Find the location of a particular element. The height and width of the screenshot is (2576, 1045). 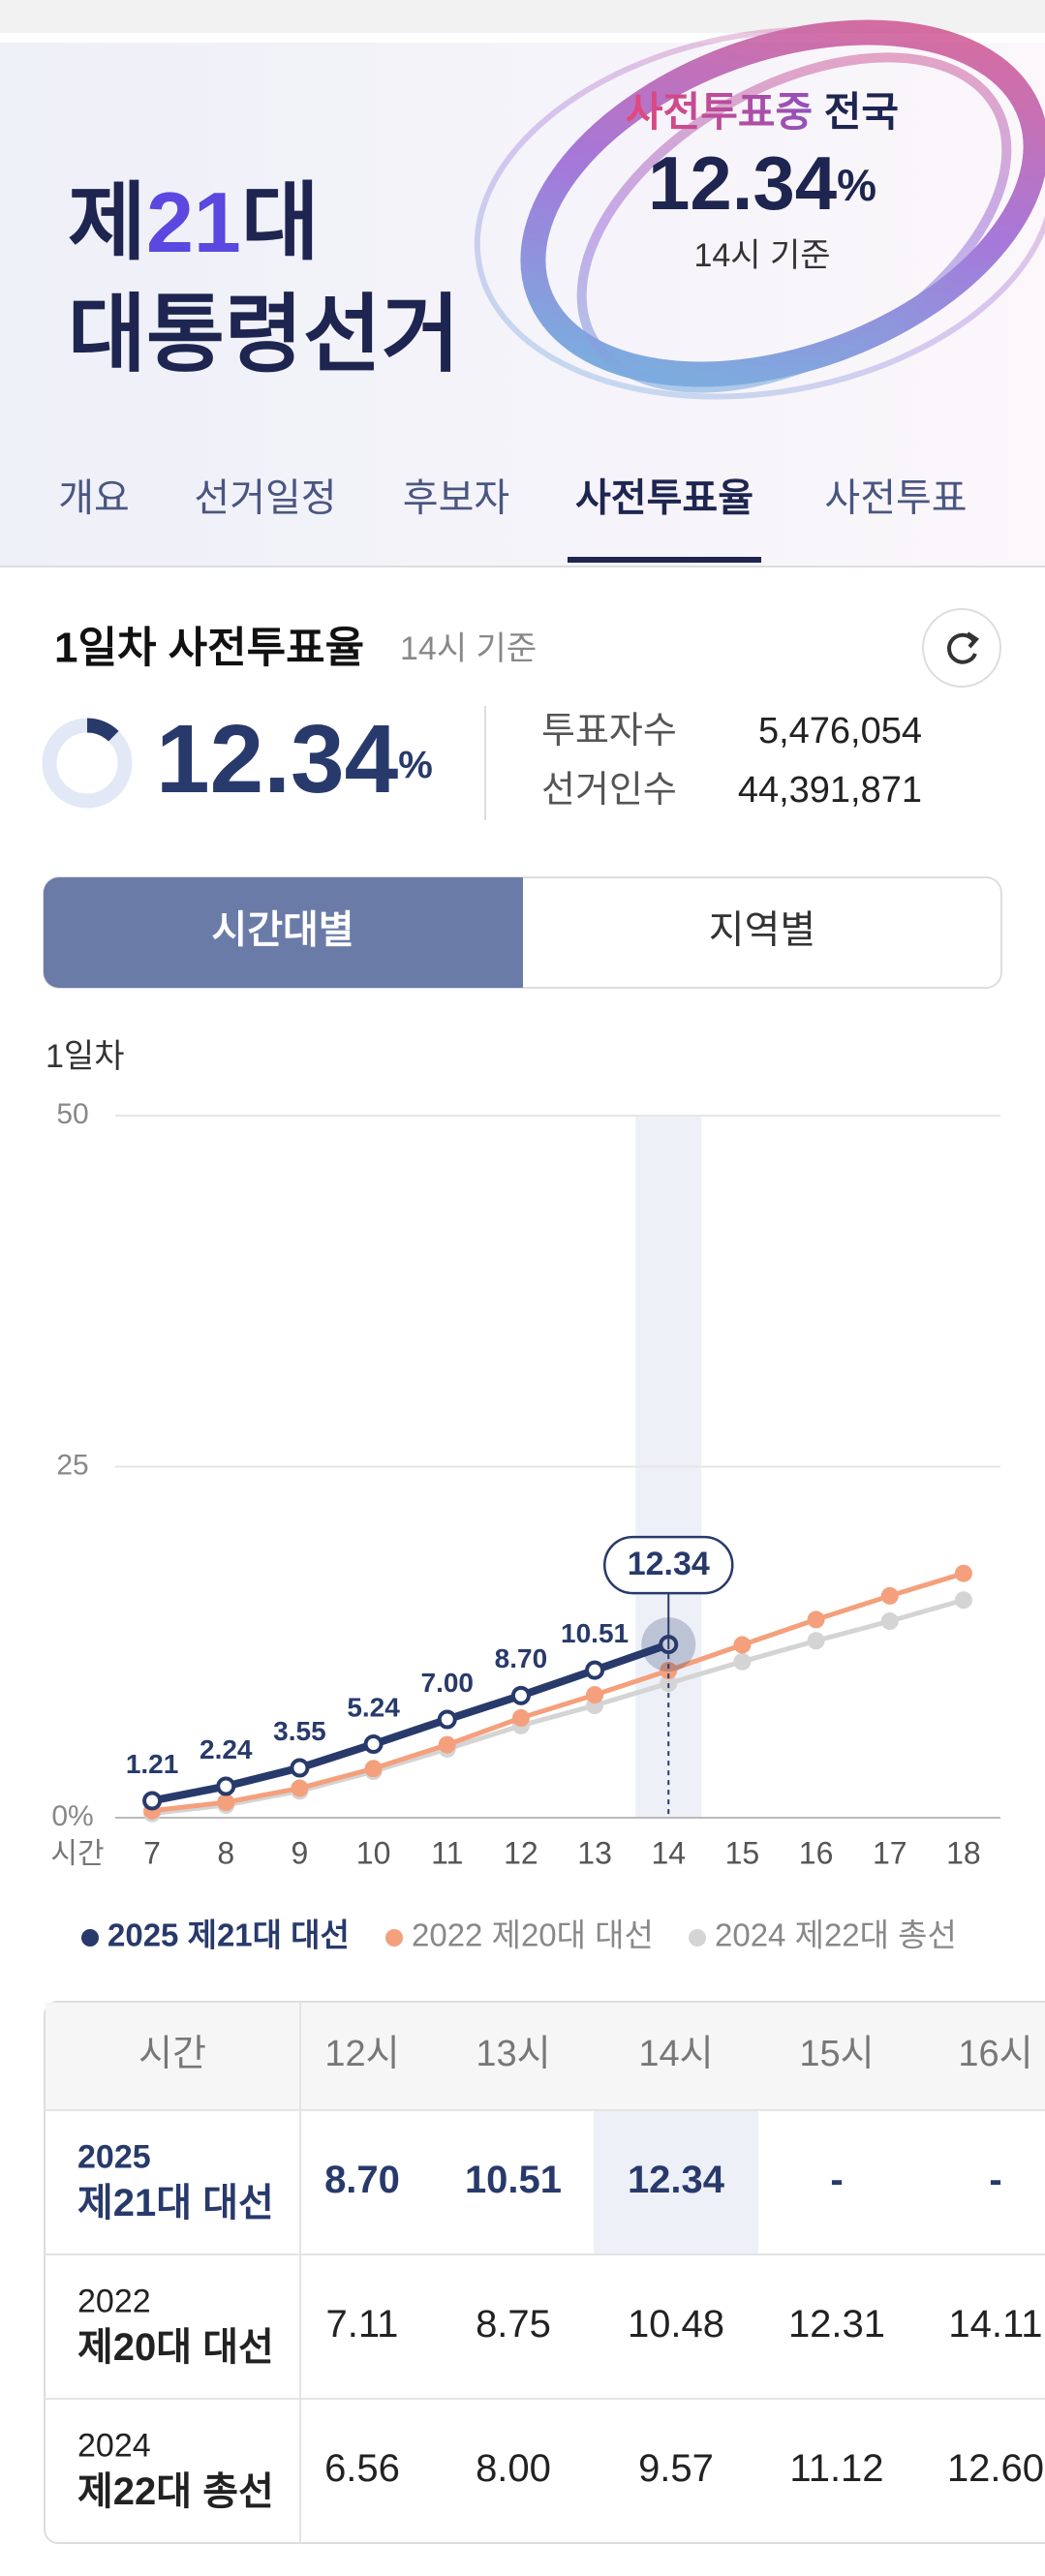

tab: 후보자 is located at coordinates (456, 498).